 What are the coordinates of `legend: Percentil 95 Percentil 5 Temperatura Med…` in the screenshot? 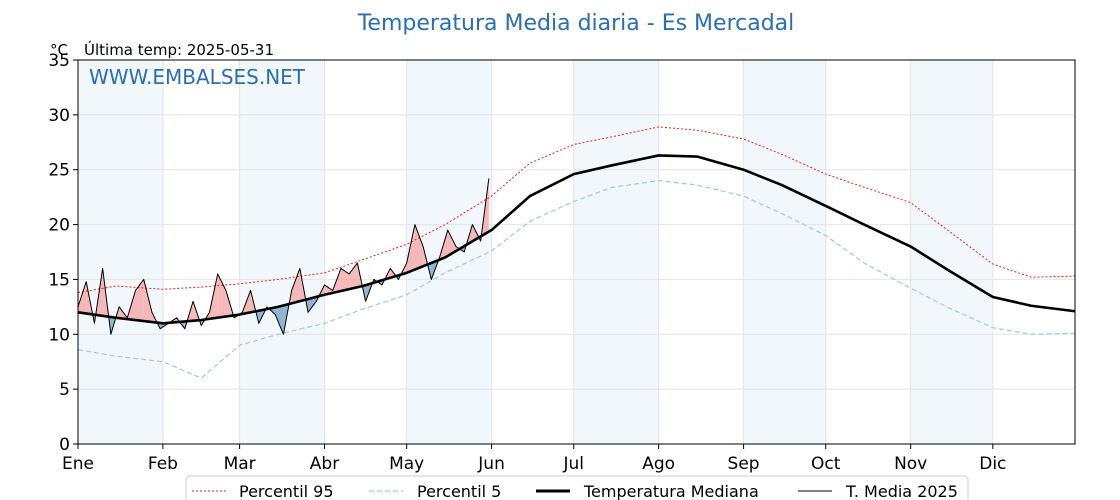 It's located at (577, 487).